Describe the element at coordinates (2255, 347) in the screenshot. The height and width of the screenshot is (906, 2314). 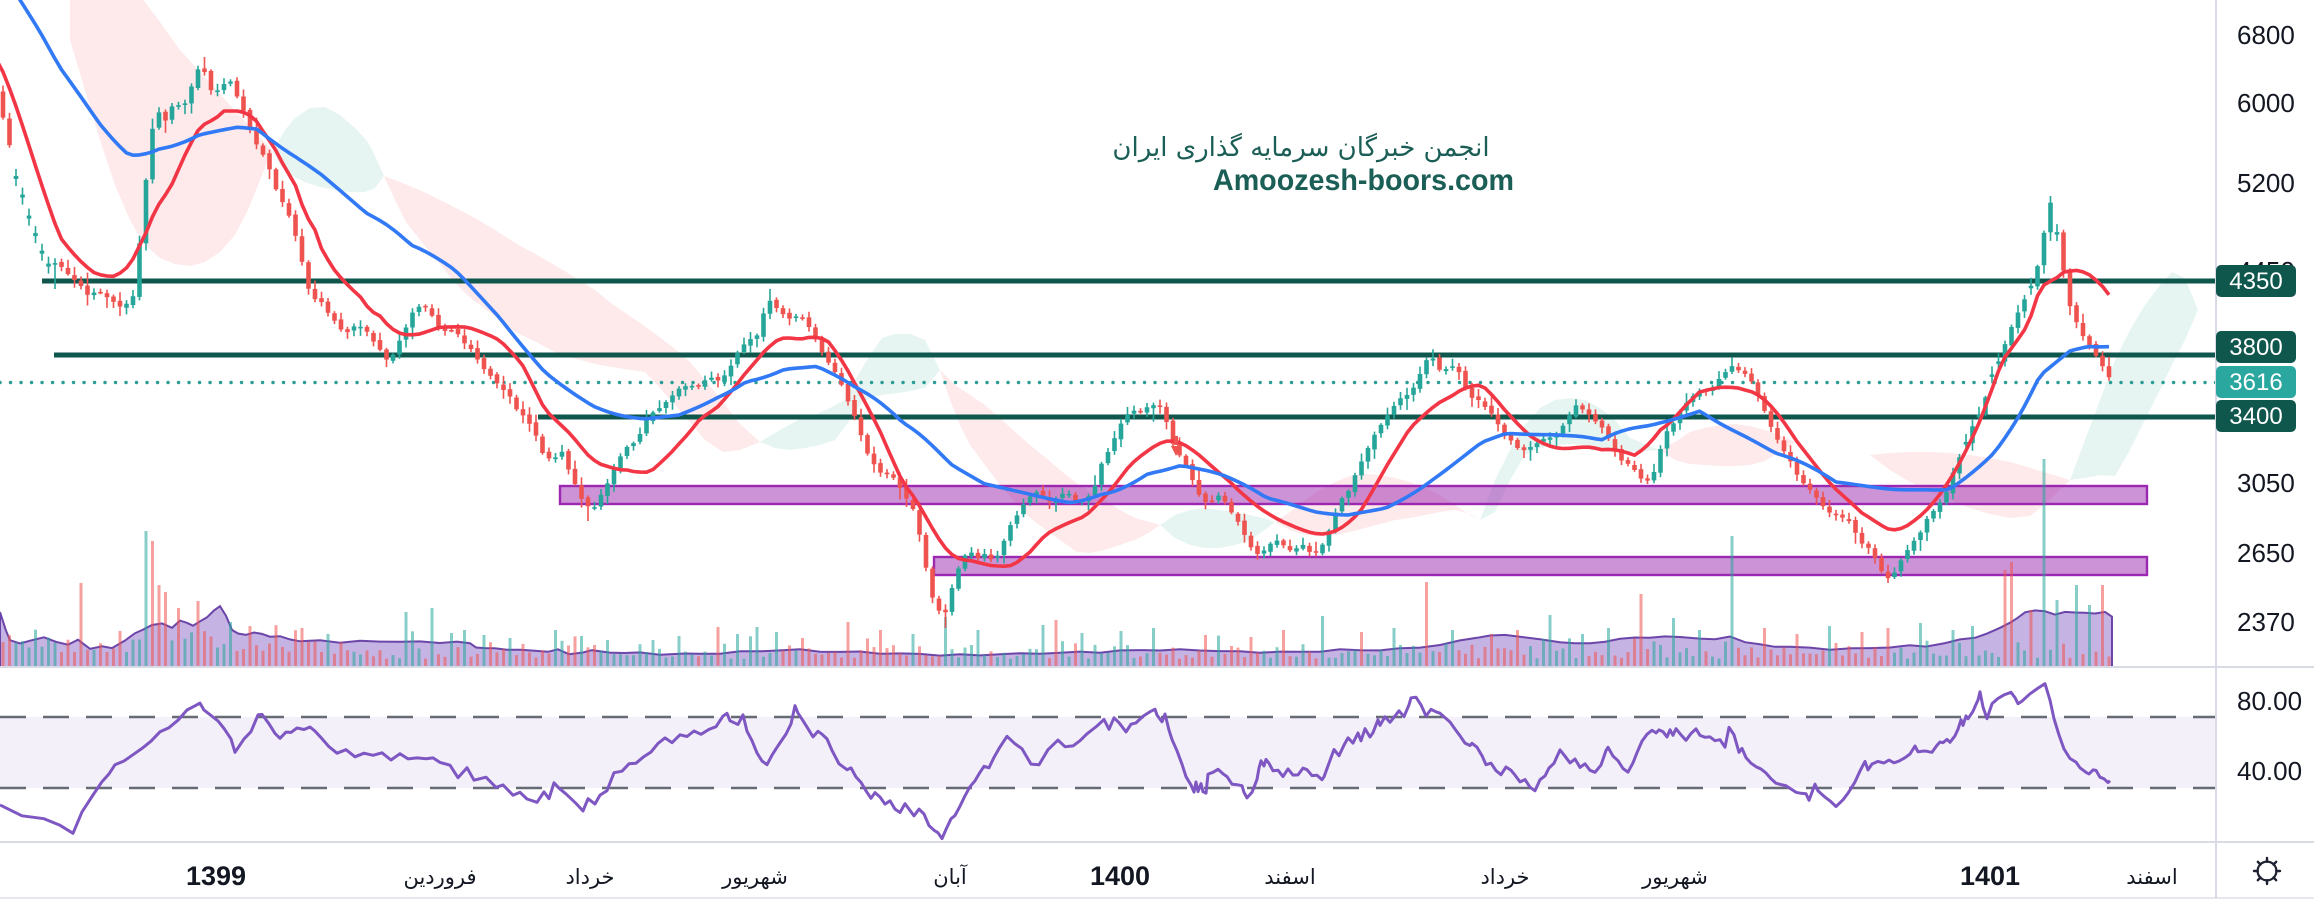
I see `svg-text: 3800` at that location.